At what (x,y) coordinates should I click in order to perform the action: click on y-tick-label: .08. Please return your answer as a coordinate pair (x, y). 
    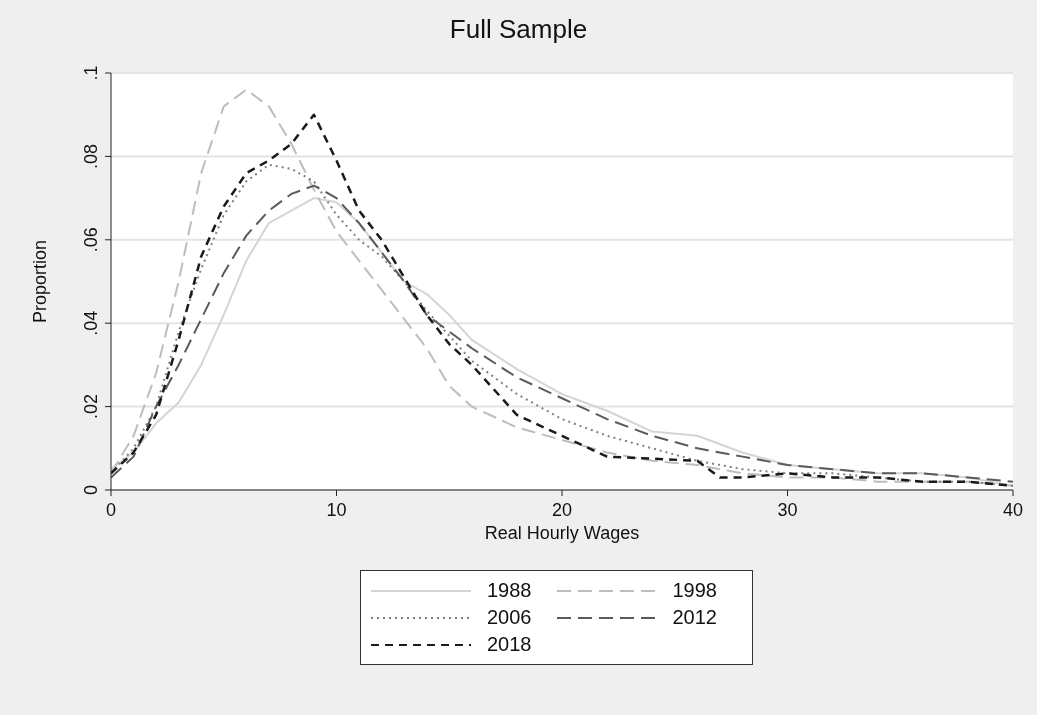
    Looking at the image, I should click on (91, 156).